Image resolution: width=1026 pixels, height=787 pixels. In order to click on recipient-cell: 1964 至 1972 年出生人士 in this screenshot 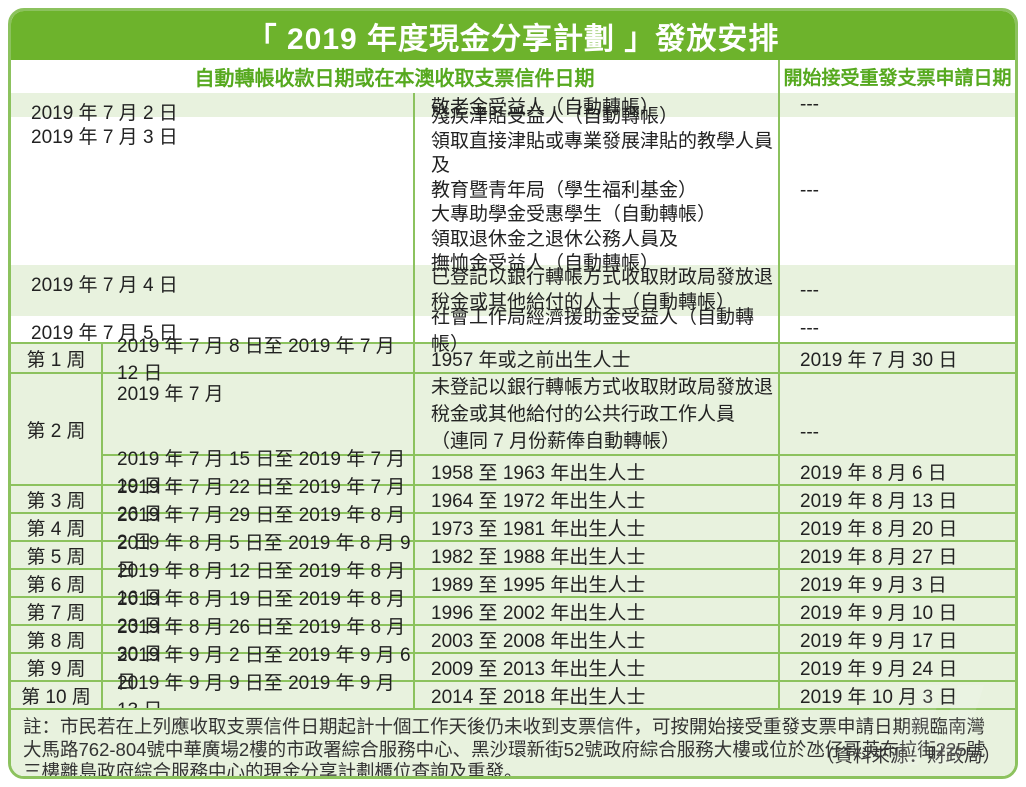, I will do `click(595, 499)`.